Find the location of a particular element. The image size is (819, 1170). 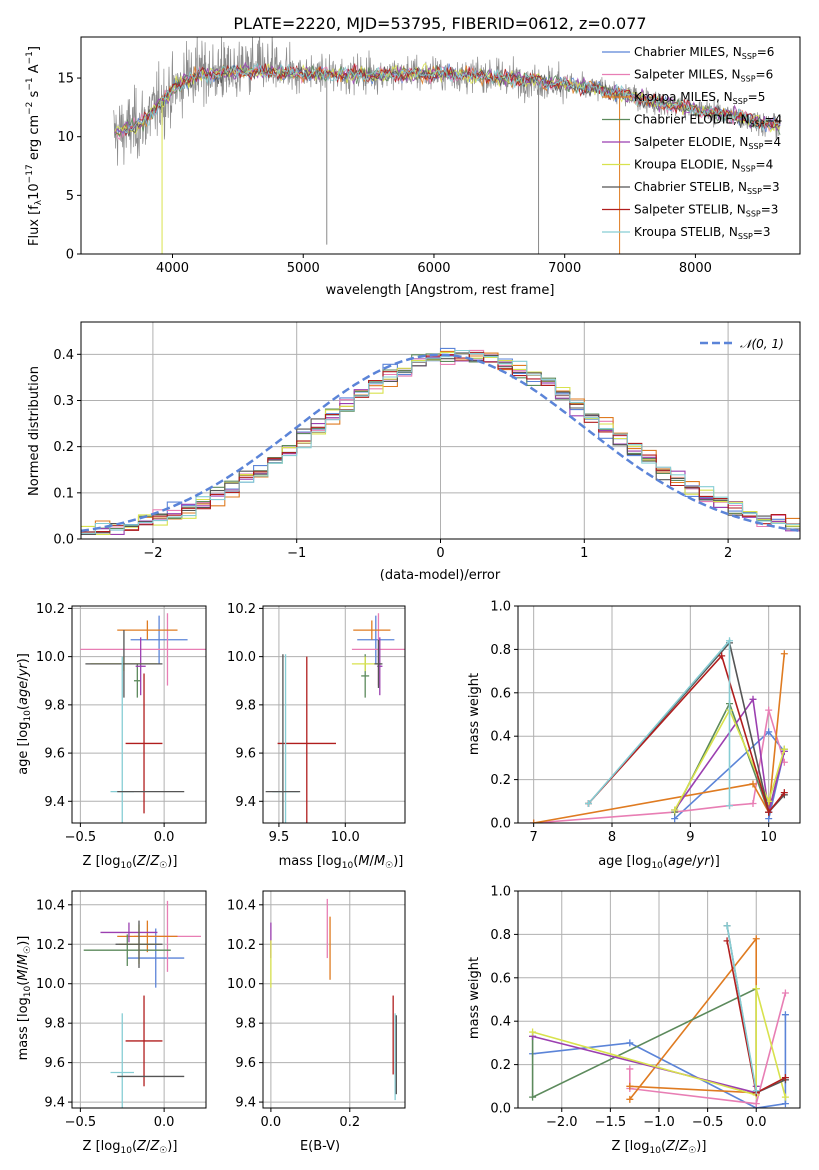

spectrum-ytick-label: 15 is located at coordinates (65, 79).